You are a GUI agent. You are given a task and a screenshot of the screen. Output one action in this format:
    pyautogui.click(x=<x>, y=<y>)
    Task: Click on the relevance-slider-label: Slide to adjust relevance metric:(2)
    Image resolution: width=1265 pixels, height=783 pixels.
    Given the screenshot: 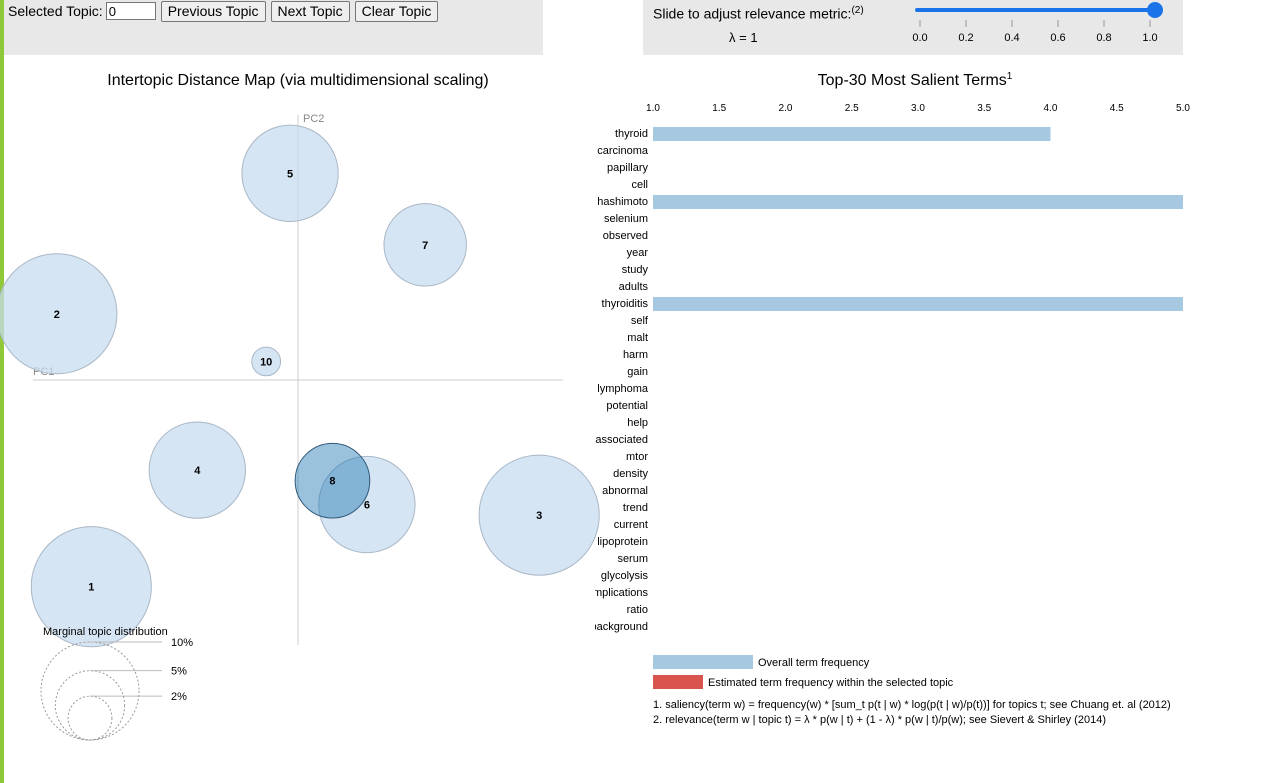 What is the action you would take?
    pyautogui.click(x=758, y=13)
    